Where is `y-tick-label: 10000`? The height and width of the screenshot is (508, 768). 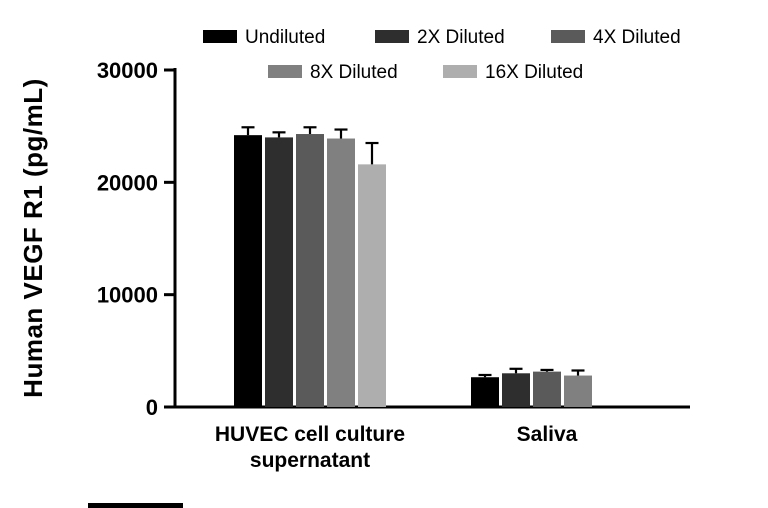
y-tick-label: 10000 is located at coordinates (127, 295).